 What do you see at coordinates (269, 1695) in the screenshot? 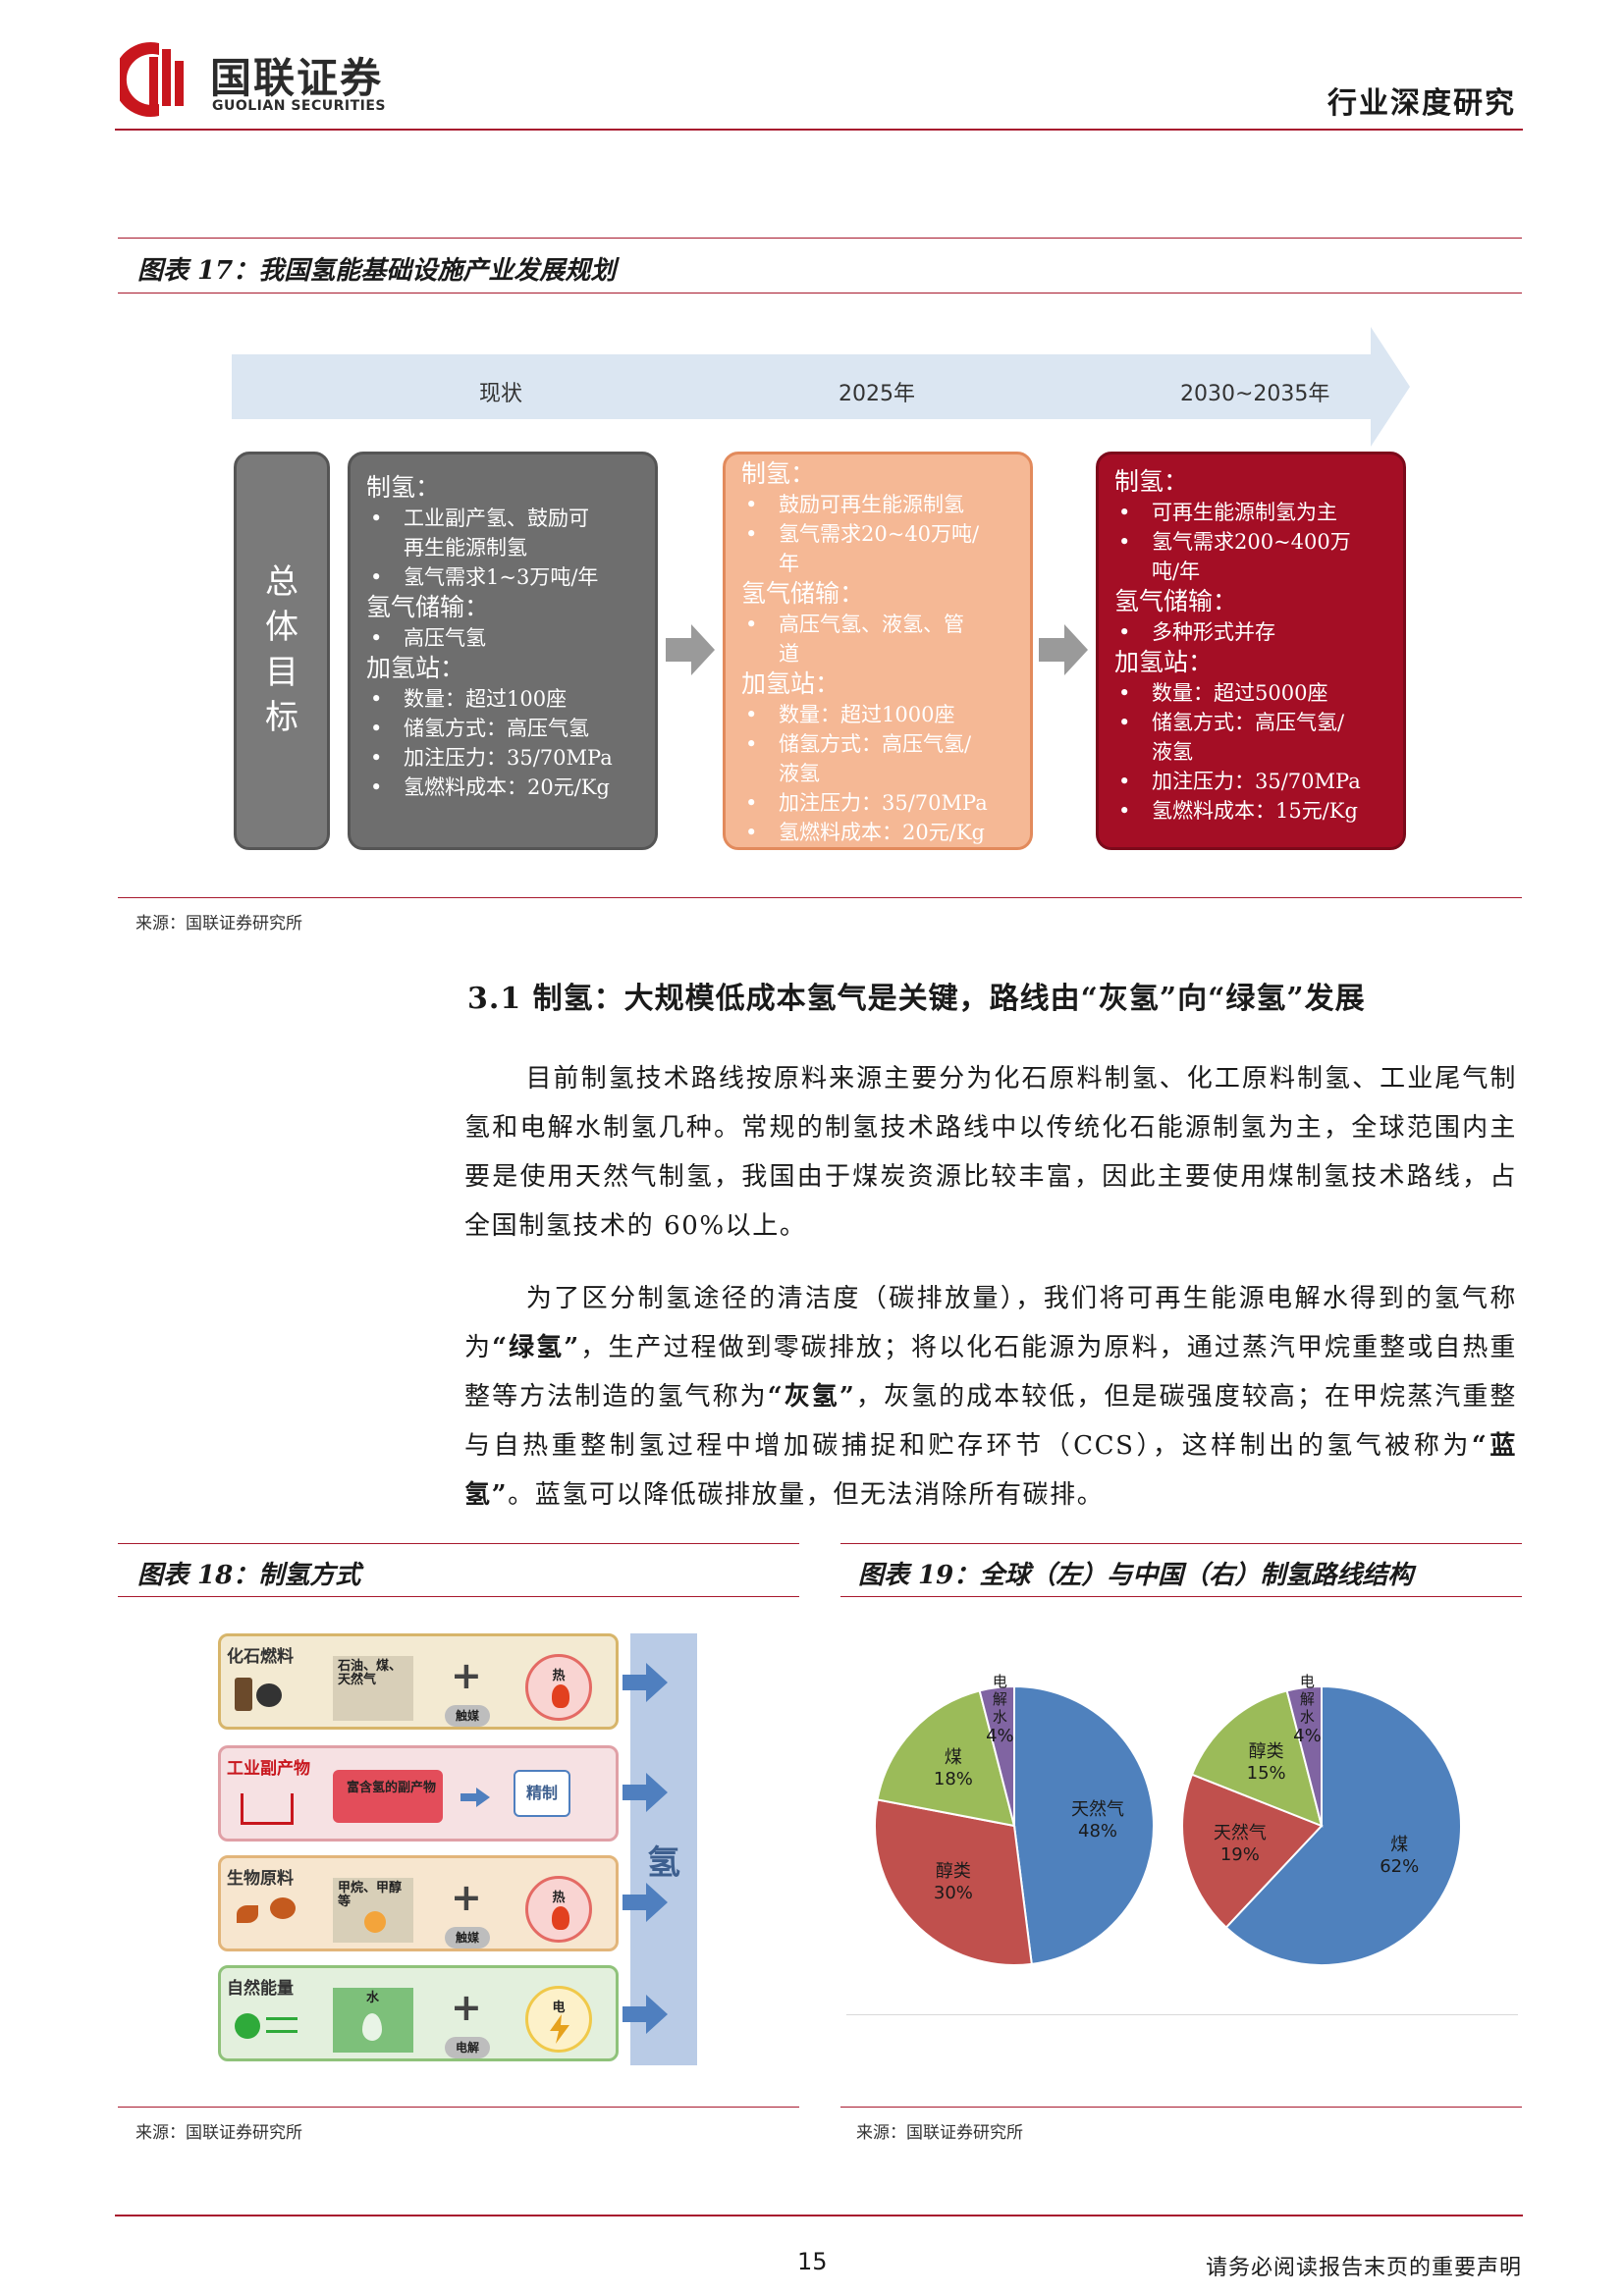
I see `coal-icon` at bounding box center [269, 1695].